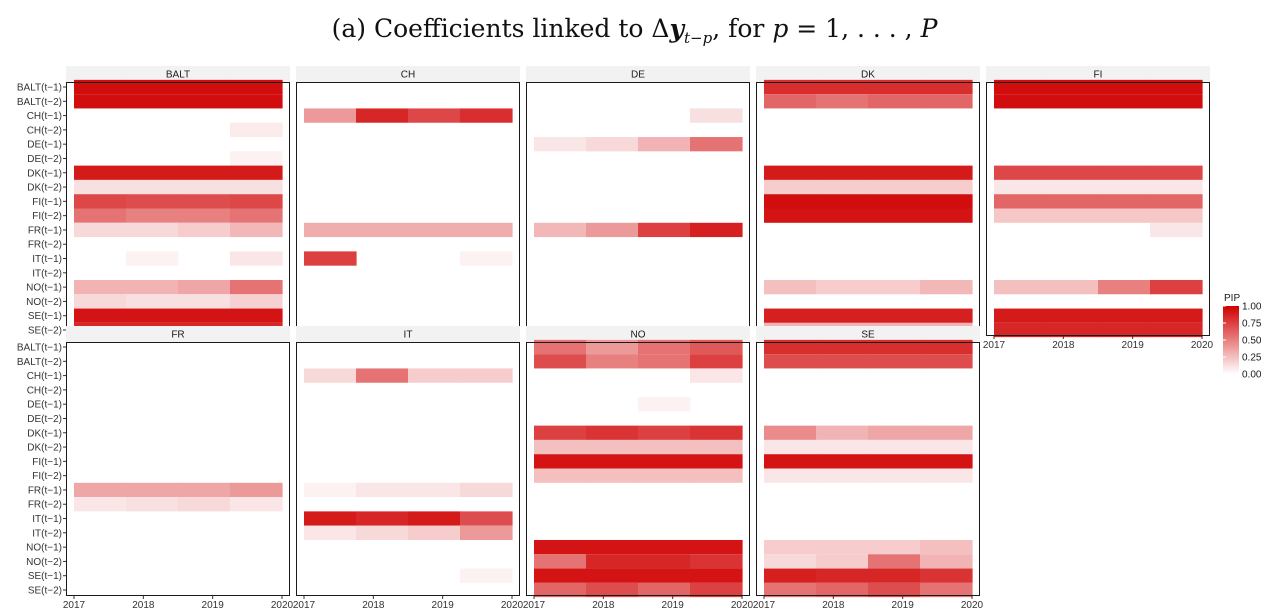 The width and height of the screenshot is (1269, 608). What do you see at coordinates (44, 562) in the screenshot?
I see `row-label: NO(t−2)` at bounding box center [44, 562].